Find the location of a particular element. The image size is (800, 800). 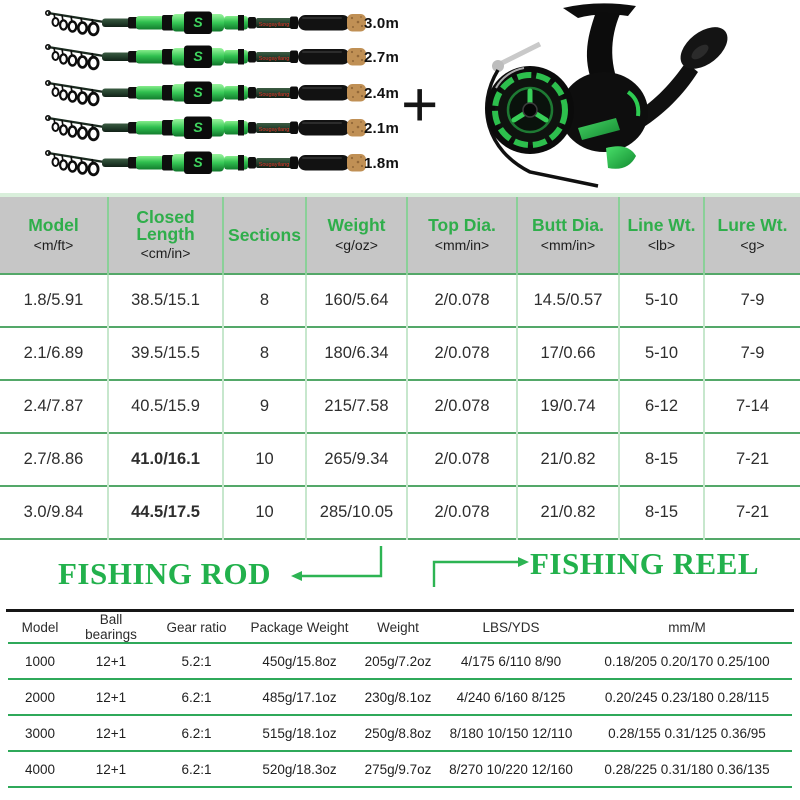

header-title: Lure Wt. is located at coordinates (752, 225).